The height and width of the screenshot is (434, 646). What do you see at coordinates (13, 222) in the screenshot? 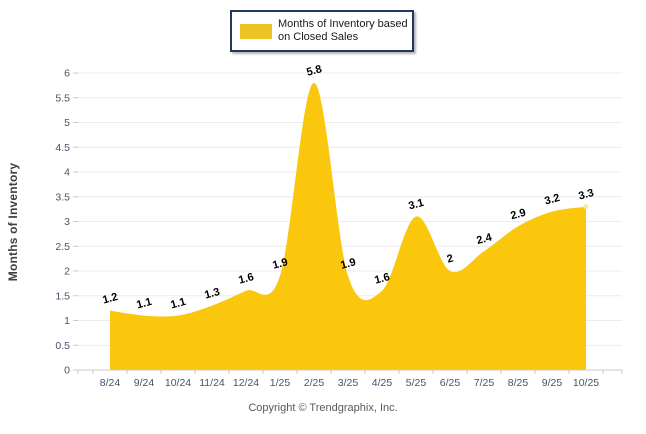
I see `y-axis-title: Months of Inventory` at bounding box center [13, 222].